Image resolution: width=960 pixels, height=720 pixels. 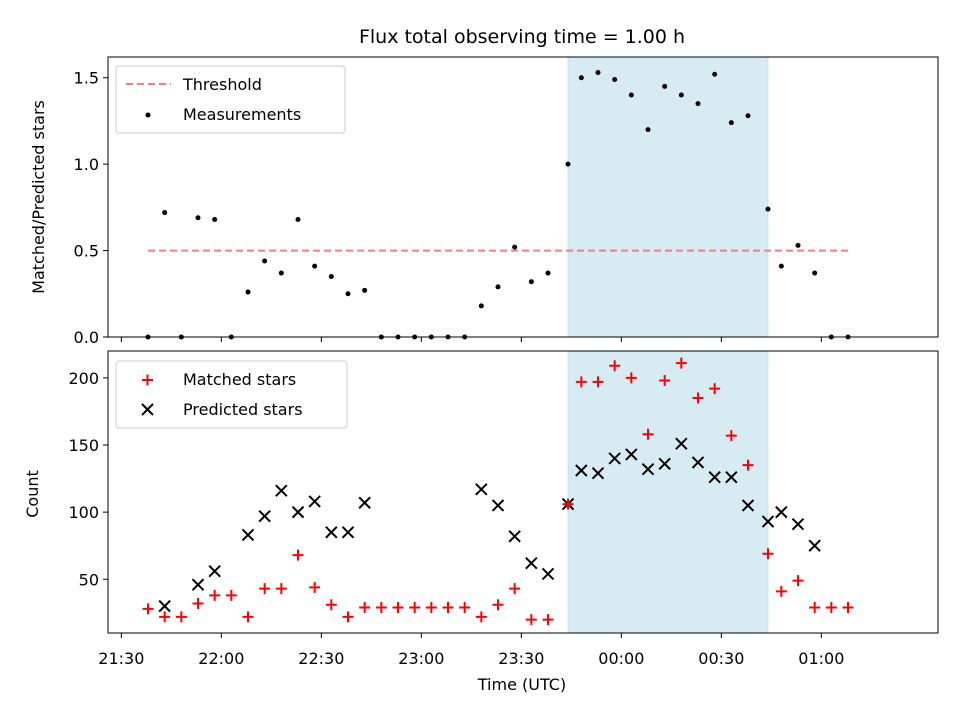 I want to click on bottom-y-tick-label: 200, so click(x=83, y=378).